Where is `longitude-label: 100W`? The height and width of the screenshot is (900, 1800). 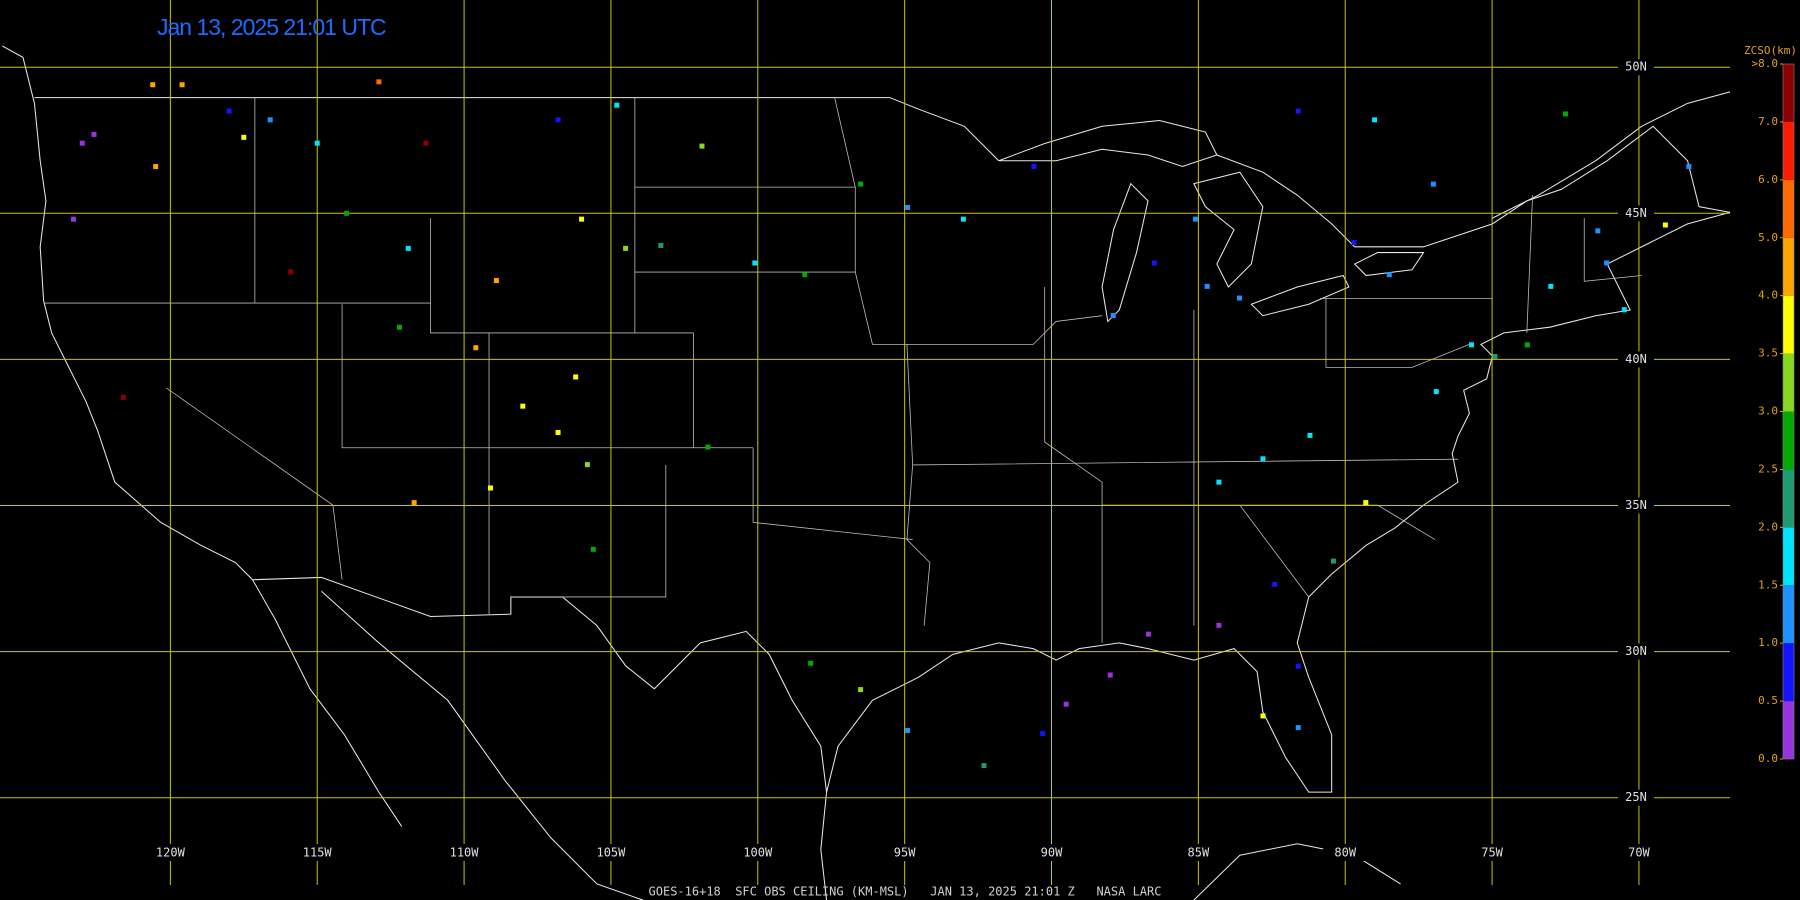 longitude-label: 100W is located at coordinates (758, 853).